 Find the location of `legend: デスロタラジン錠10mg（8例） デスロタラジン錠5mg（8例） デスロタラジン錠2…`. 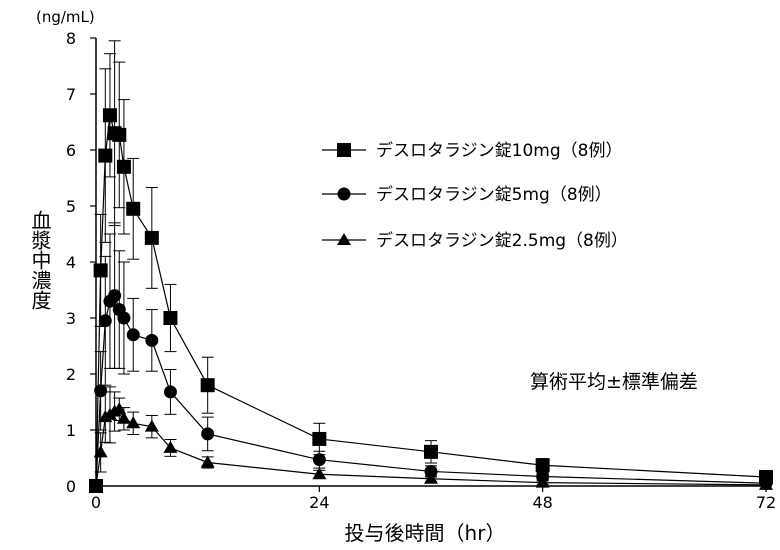

legend: デスロタラジン錠10mg（8例） デスロタラジン錠5mg（8例） デスロタラジン錠2… is located at coordinates (475, 195).